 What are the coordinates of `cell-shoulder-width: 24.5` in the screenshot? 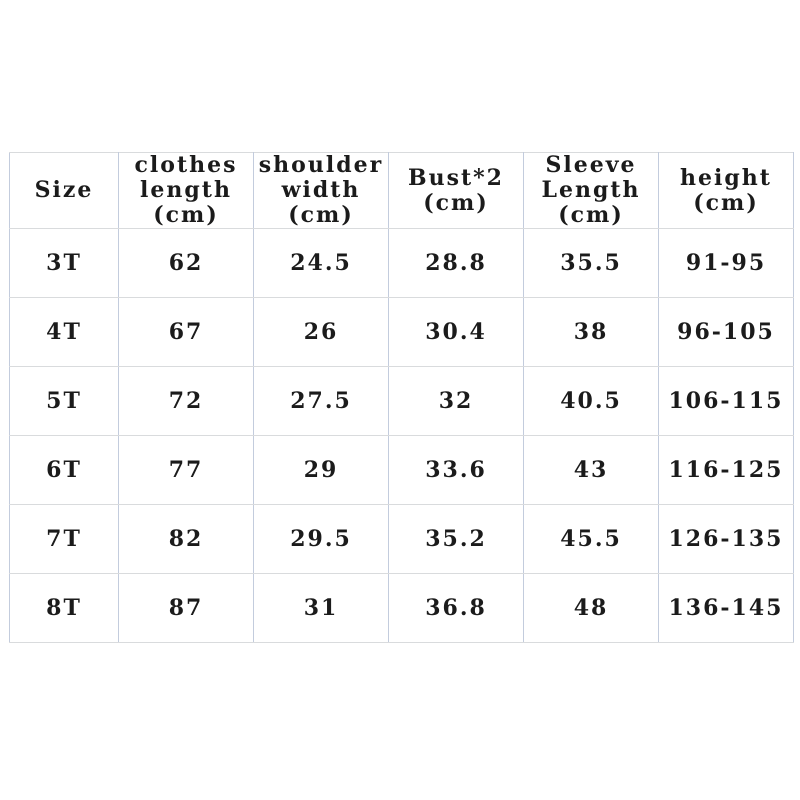 It's located at (321, 263).